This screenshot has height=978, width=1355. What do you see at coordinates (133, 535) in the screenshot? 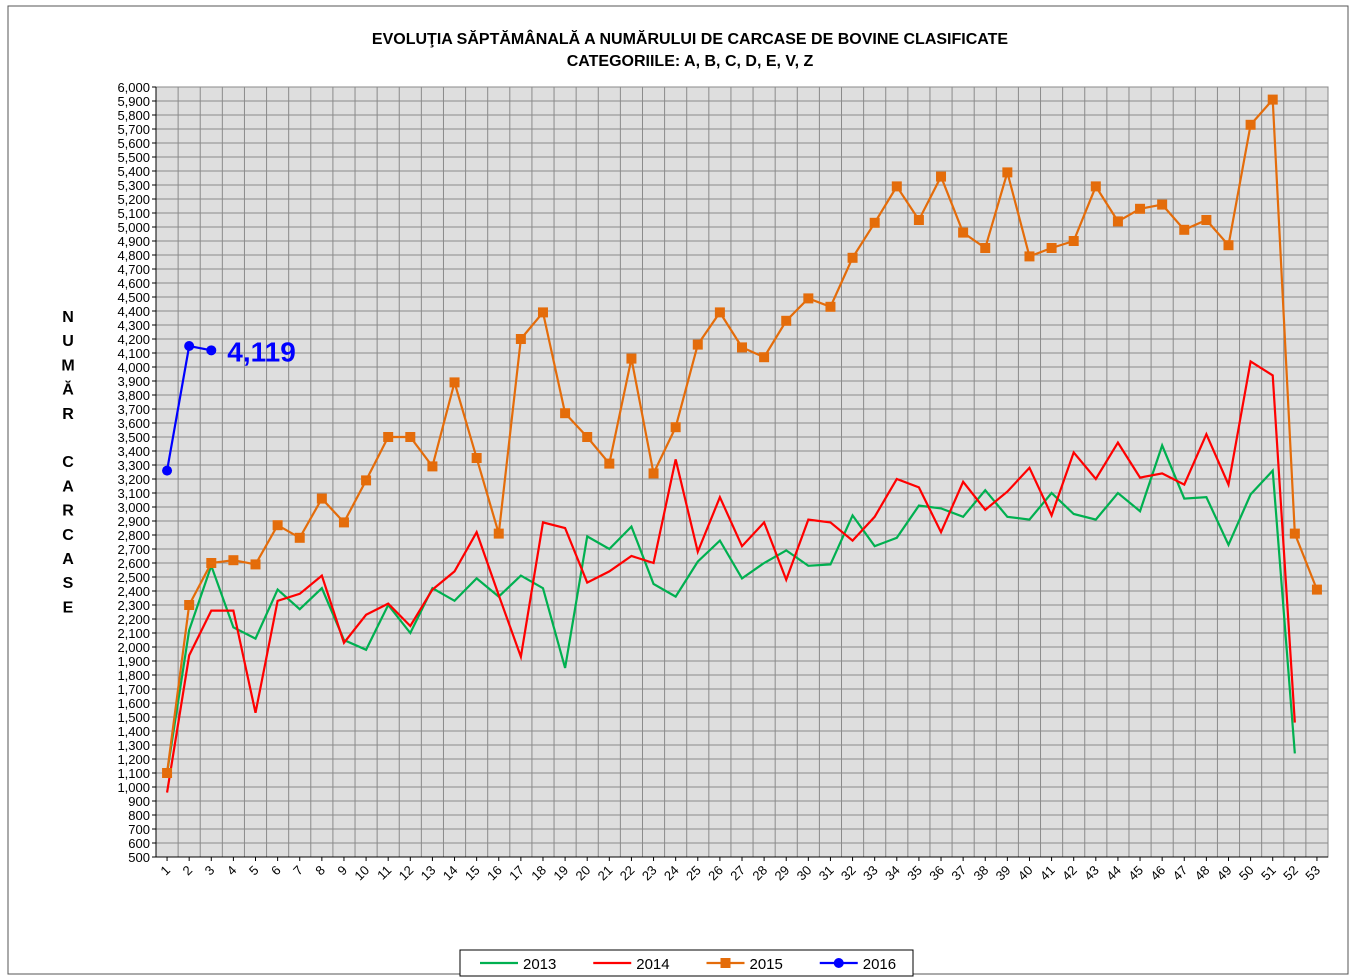
I see `y-tick-label: 2,800` at bounding box center [133, 535].